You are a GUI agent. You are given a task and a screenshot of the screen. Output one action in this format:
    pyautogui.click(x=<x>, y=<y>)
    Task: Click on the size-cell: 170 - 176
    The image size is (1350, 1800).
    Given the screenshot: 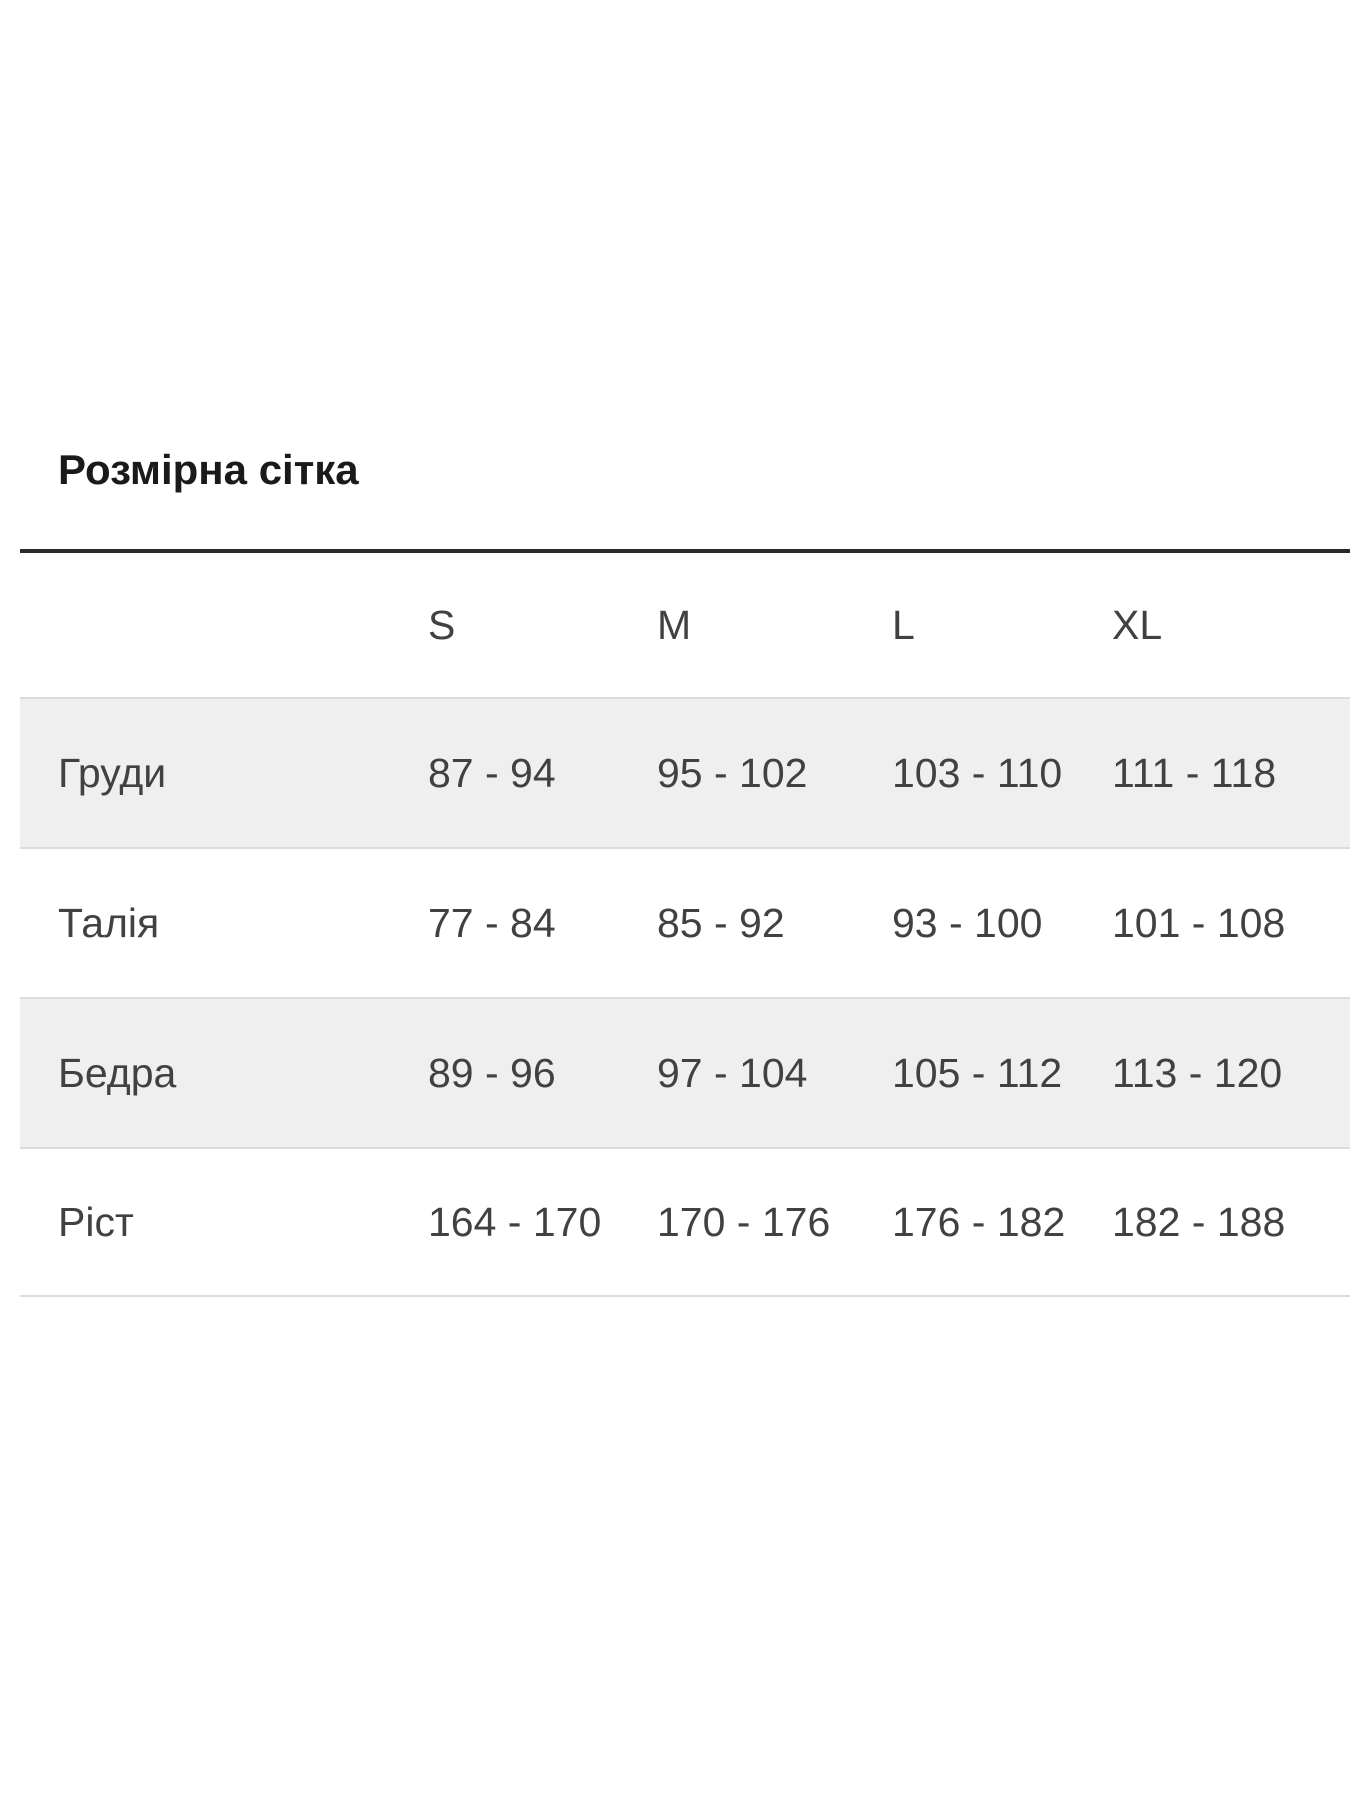 What is the action you would take?
    pyautogui.click(x=744, y=1221)
    